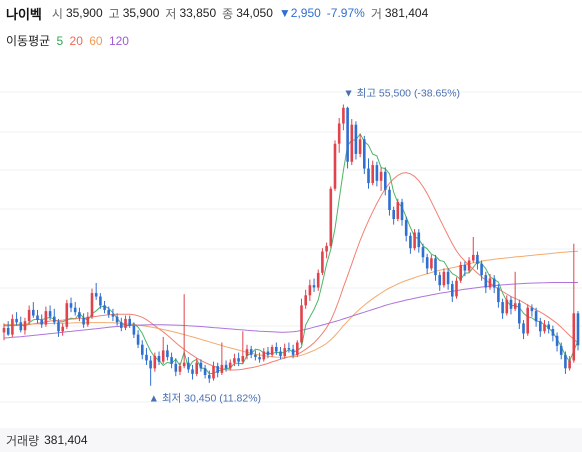 The image size is (582, 452). Describe the element at coordinates (57, 13) in the screenshot. I see `open-label: 시` at that location.